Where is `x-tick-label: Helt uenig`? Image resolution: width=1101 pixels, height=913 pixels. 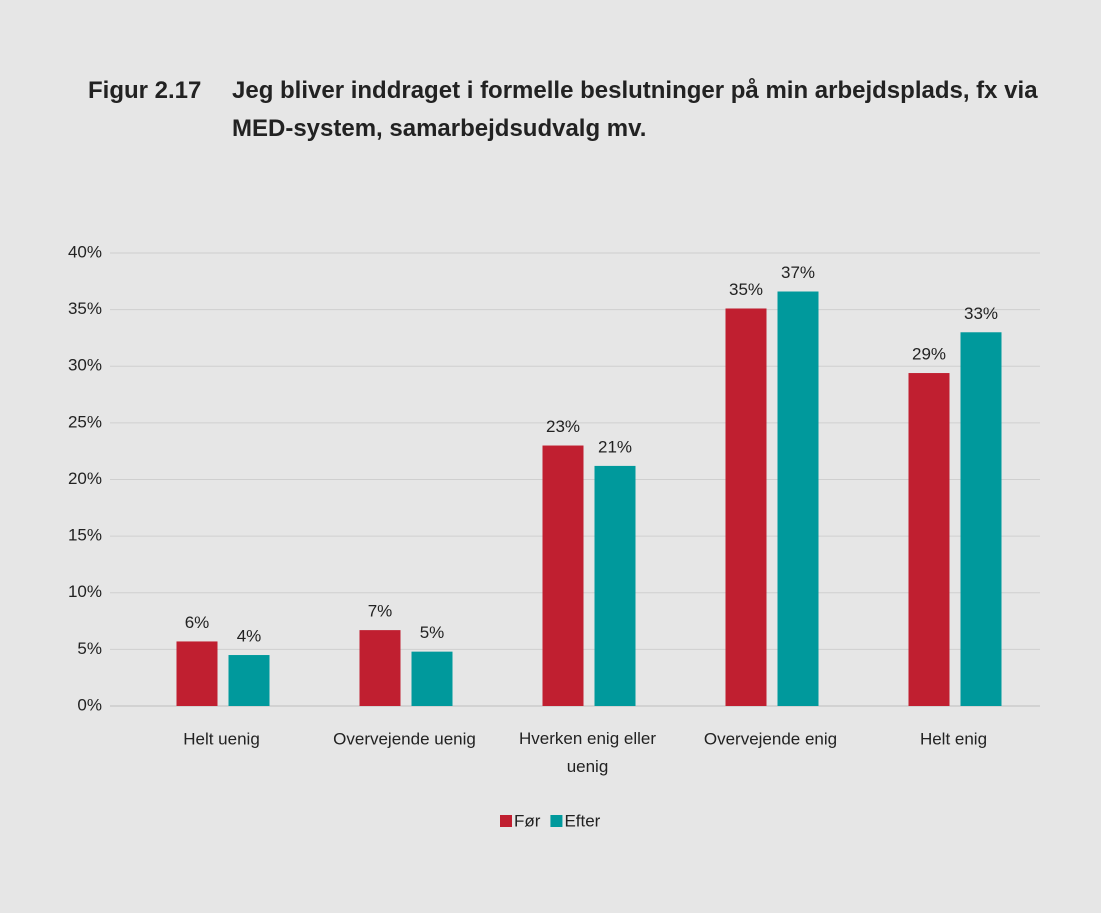 x-tick-label: Helt uenig is located at coordinates (221, 738).